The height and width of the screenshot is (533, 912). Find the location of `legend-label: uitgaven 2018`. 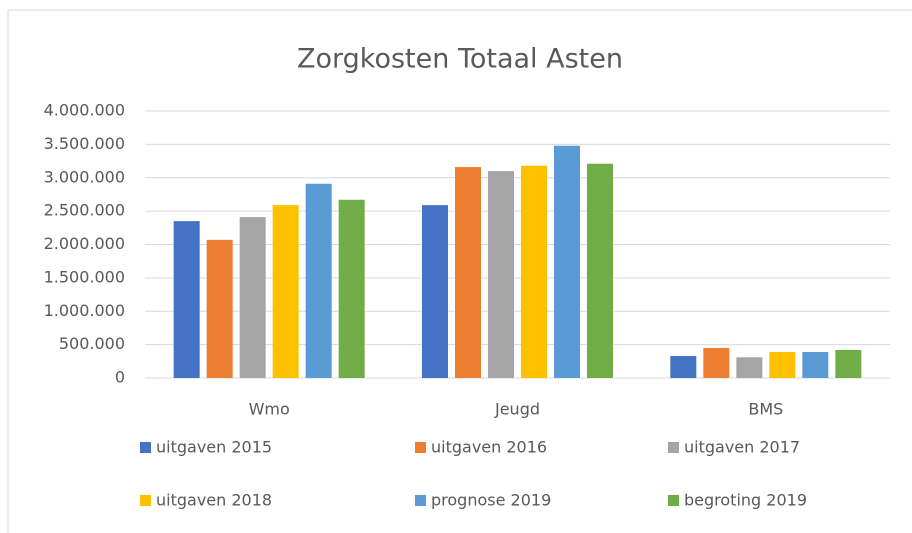

legend-label: uitgaven 2018 is located at coordinates (214, 500).